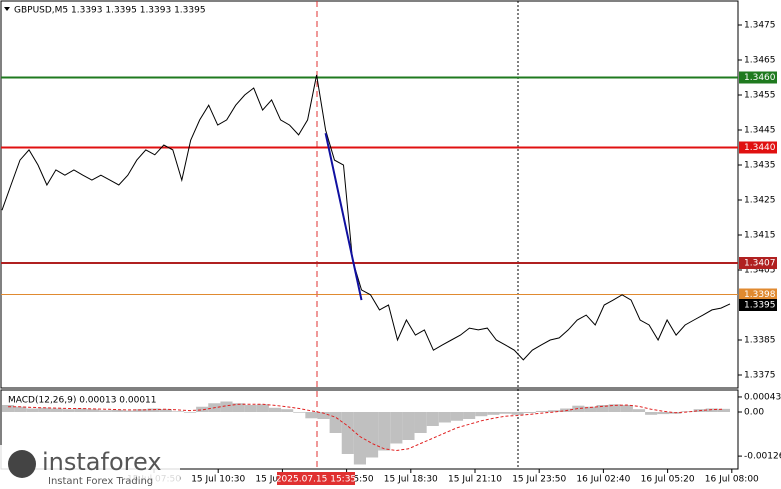 The height and width of the screenshot is (489, 781). What do you see at coordinates (603, 480) in the screenshot?
I see `x-tick-label: 16 Jul 02:40` at bounding box center [603, 480].